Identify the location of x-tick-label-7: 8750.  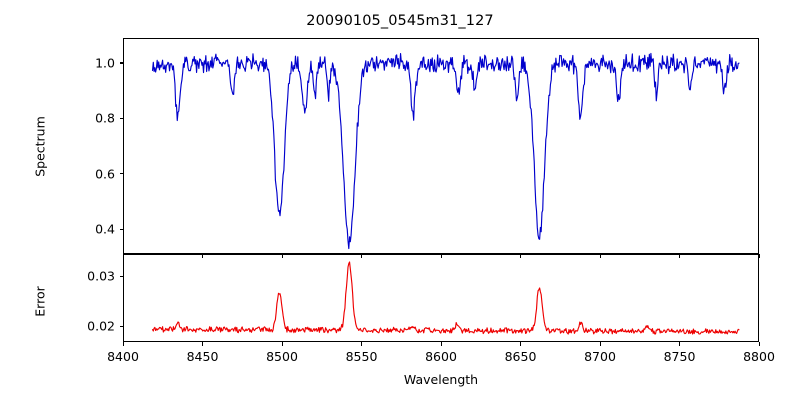
(679, 356).